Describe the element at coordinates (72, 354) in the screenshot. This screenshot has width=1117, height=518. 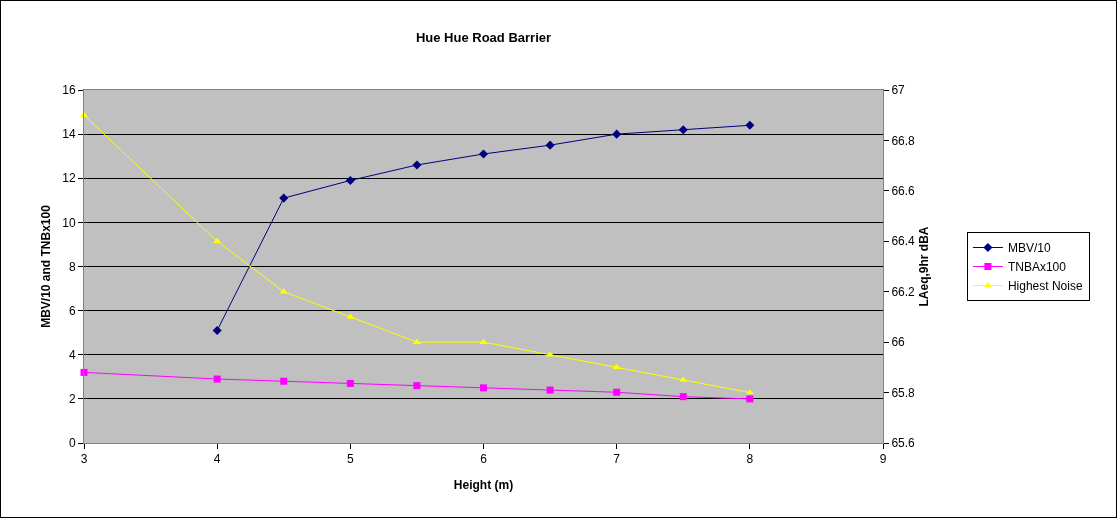
I see `y-tick-label: 4` at that location.